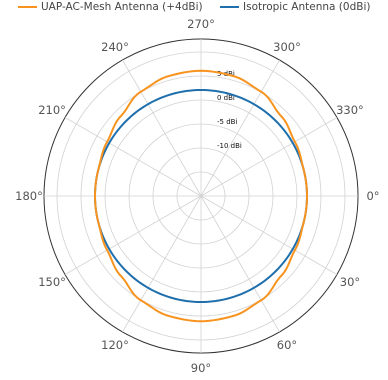 The height and width of the screenshot is (380, 388). I want to click on radial-ring-label: -10 dBi, so click(229, 146).